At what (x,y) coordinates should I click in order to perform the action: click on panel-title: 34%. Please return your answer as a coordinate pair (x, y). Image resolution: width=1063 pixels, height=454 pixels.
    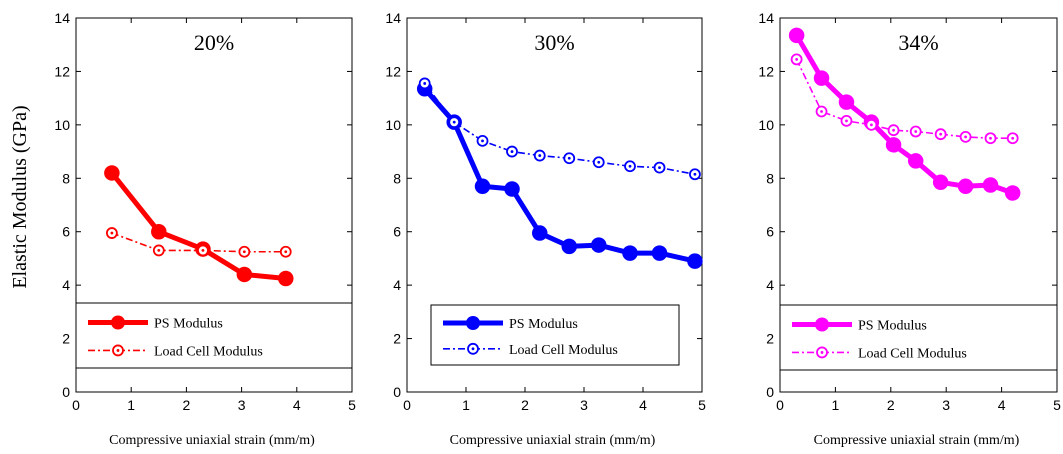
    Looking at the image, I should click on (918, 42).